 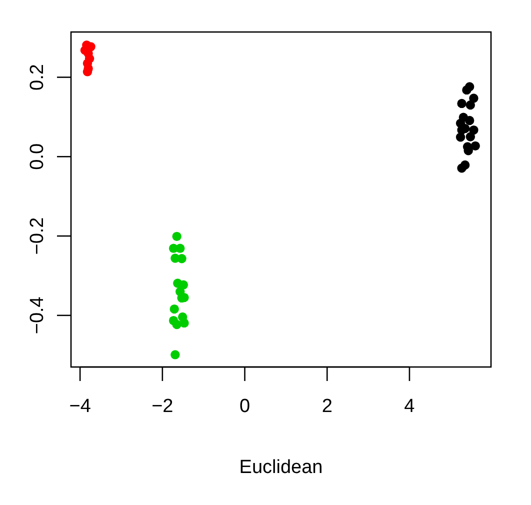 I want to click on y-tick-label: −0.2, so click(x=37, y=236).